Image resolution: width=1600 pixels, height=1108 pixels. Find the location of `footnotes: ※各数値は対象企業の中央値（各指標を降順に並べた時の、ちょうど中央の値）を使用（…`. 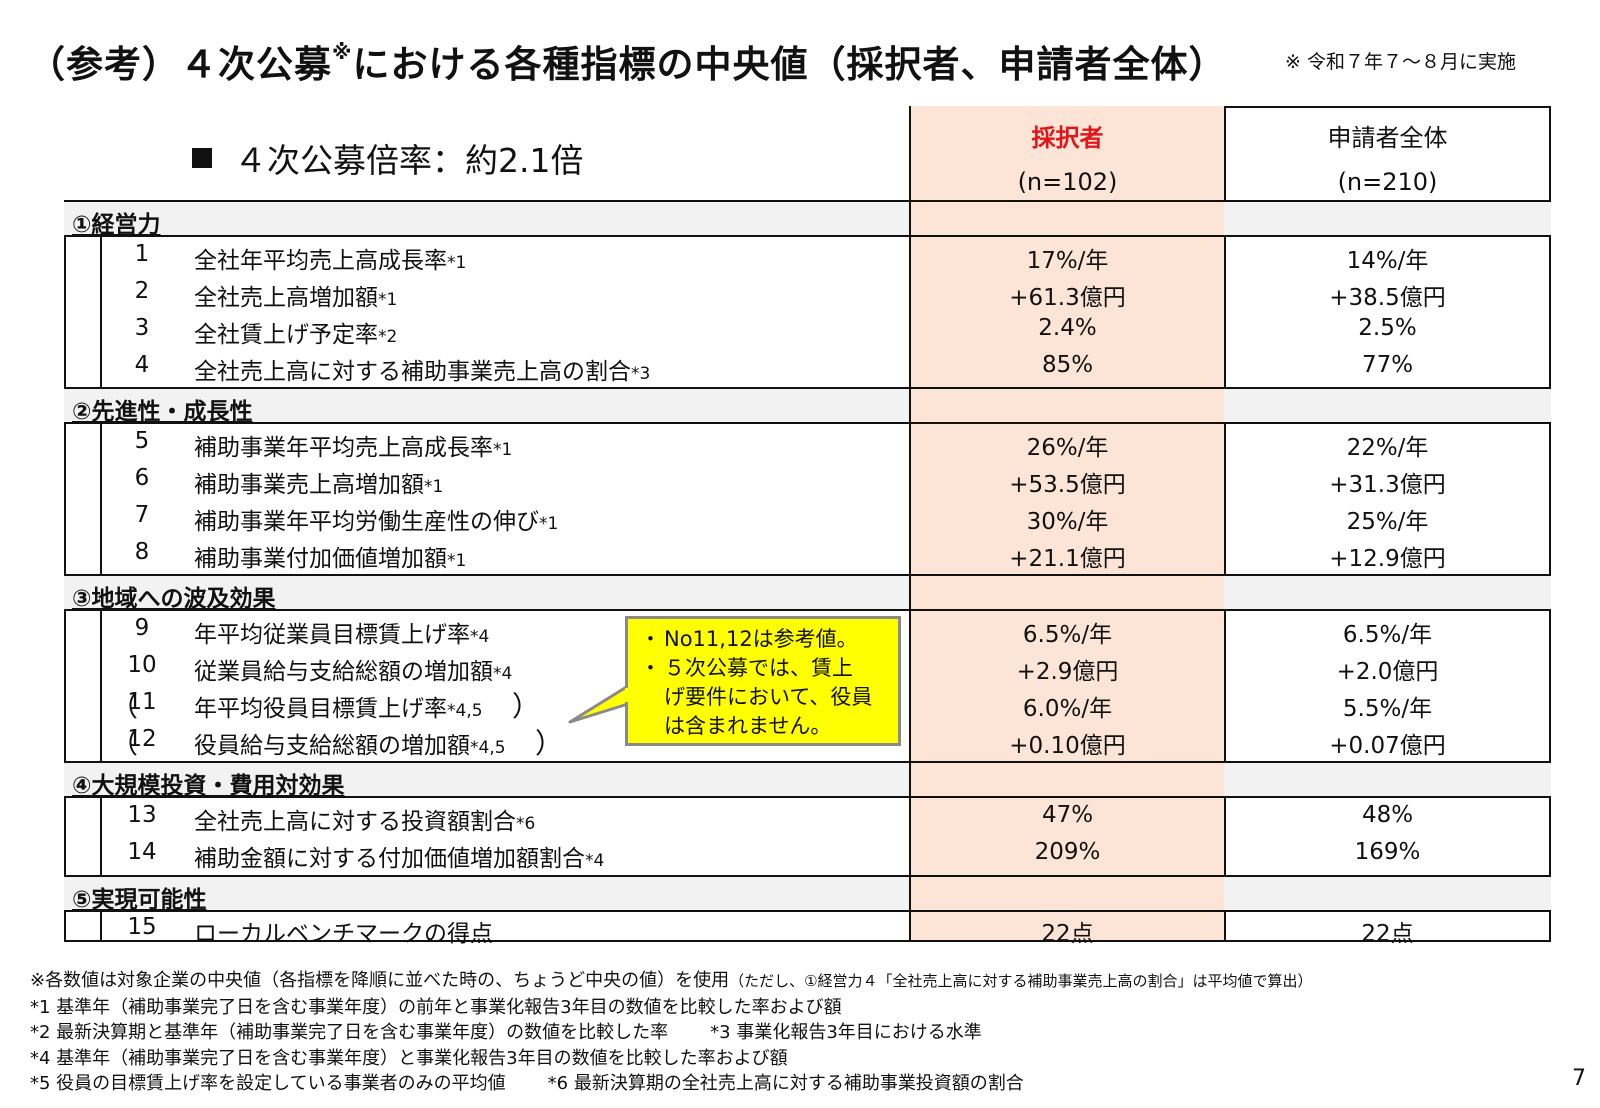

footnotes: ※各数値は対象企業の中央値（各指標を降順に並べた時の、ちょうど中央の値）を使用（… is located at coordinates (671, 1032).